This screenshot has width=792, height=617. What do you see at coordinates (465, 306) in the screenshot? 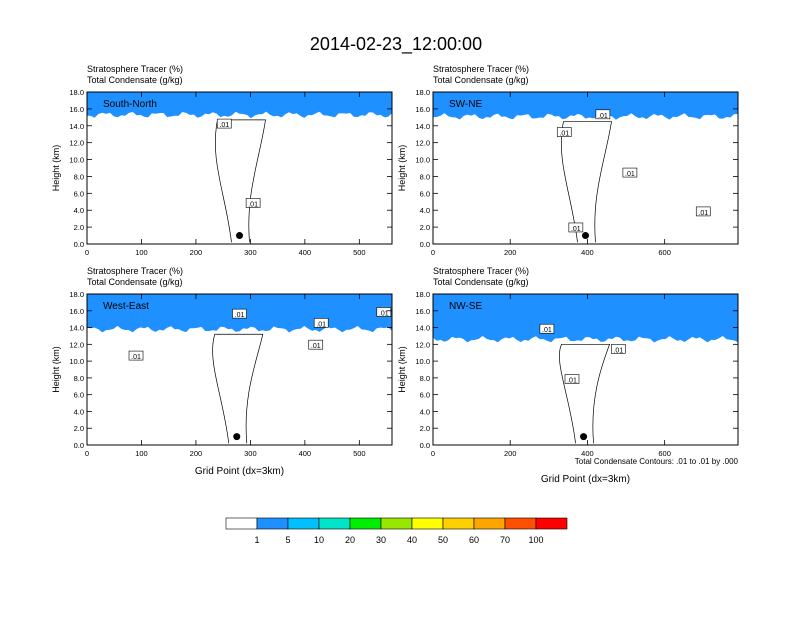
I see `panel-label: NW-SE` at bounding box center [465, 306].